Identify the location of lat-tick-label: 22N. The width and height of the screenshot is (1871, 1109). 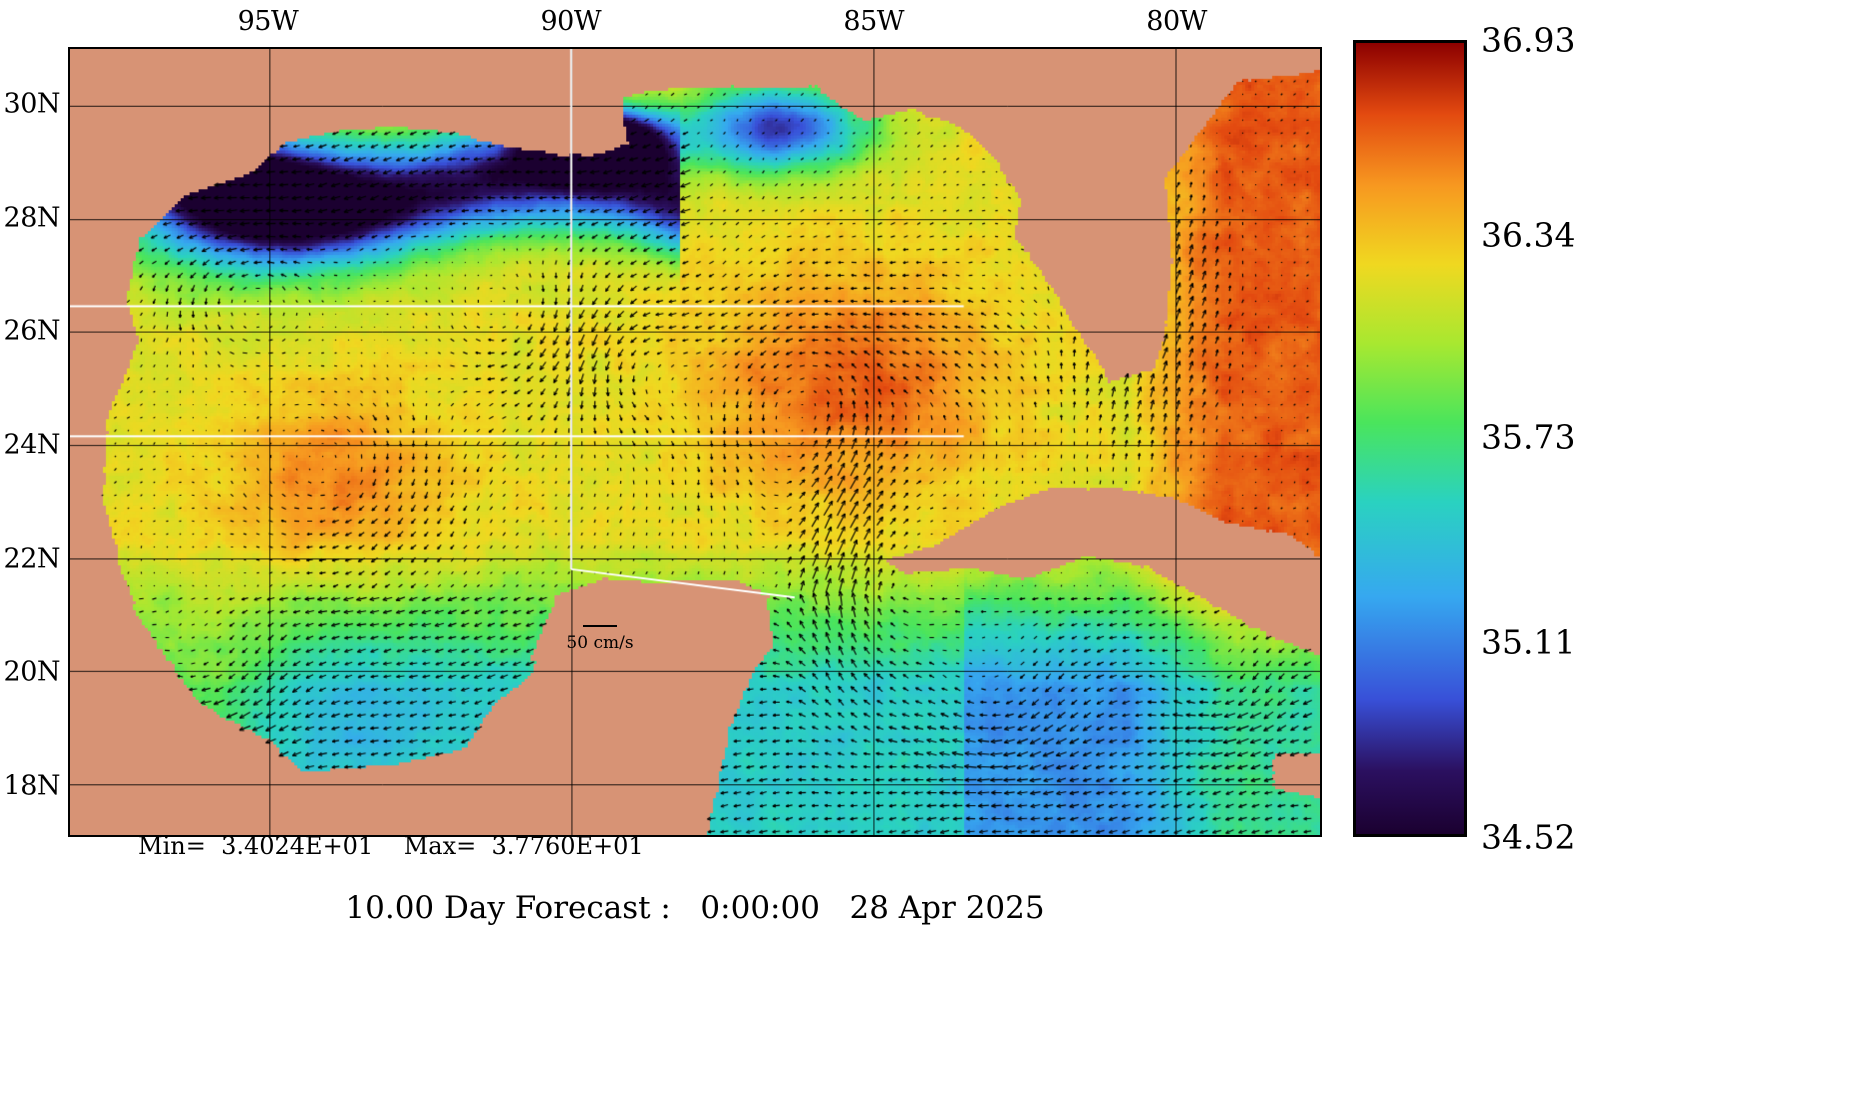
(32, 558).